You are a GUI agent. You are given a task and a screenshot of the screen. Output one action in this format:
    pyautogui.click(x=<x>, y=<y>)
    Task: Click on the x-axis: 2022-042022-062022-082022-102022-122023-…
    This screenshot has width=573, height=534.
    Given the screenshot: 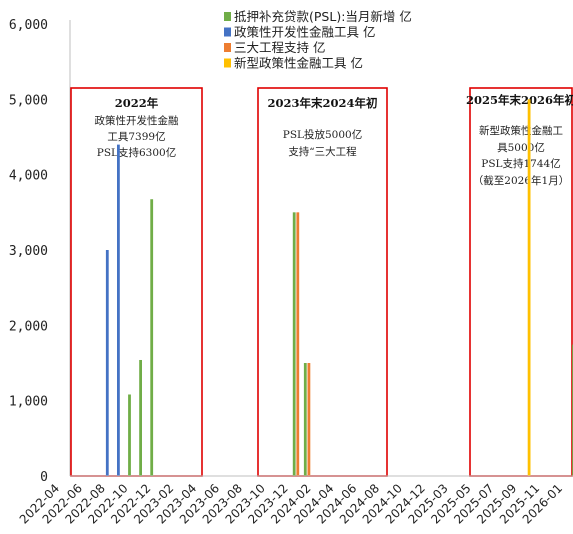 What is the action you would take?
    pyautogui.click(x=295, y=501)
    